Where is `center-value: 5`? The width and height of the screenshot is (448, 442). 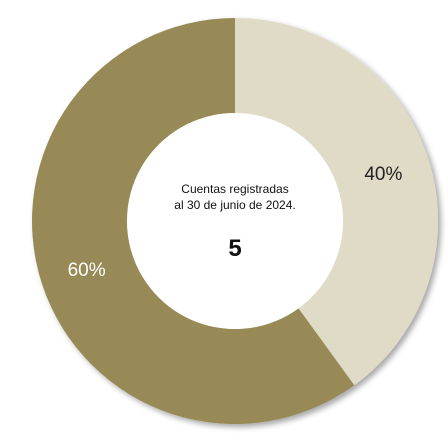 center-value: 5 is located at coordinates (234, 248).